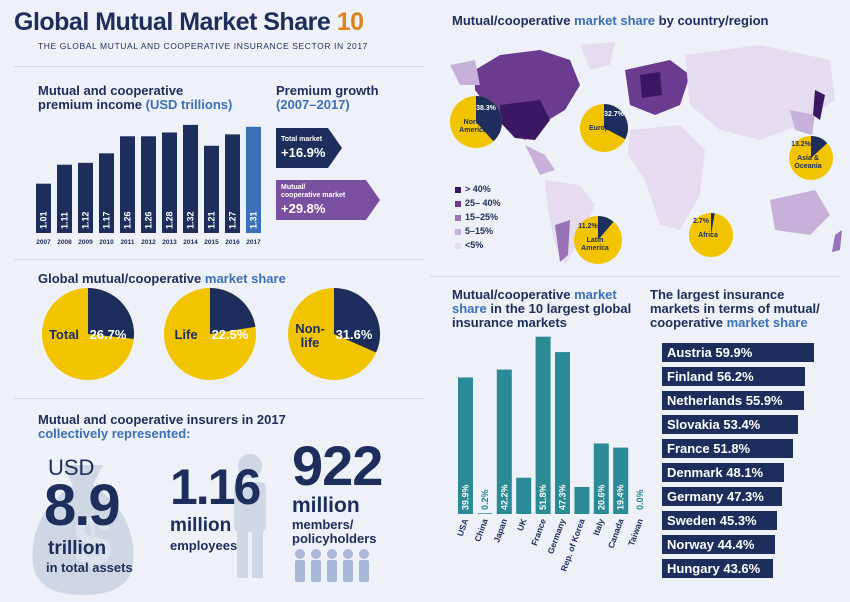  What do you see at coordinates (692, 376) in the screenshot?
I see `largest-market-country: Finland` at bounding box center [692, 376].